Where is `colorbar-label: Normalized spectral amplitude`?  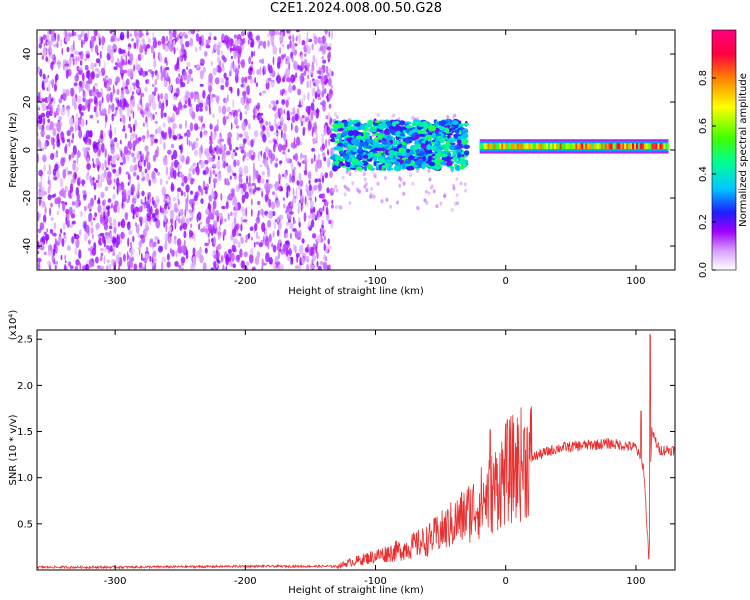 colorbar-label: Normalized spectral amplitude is located at coordinates (743, 150).